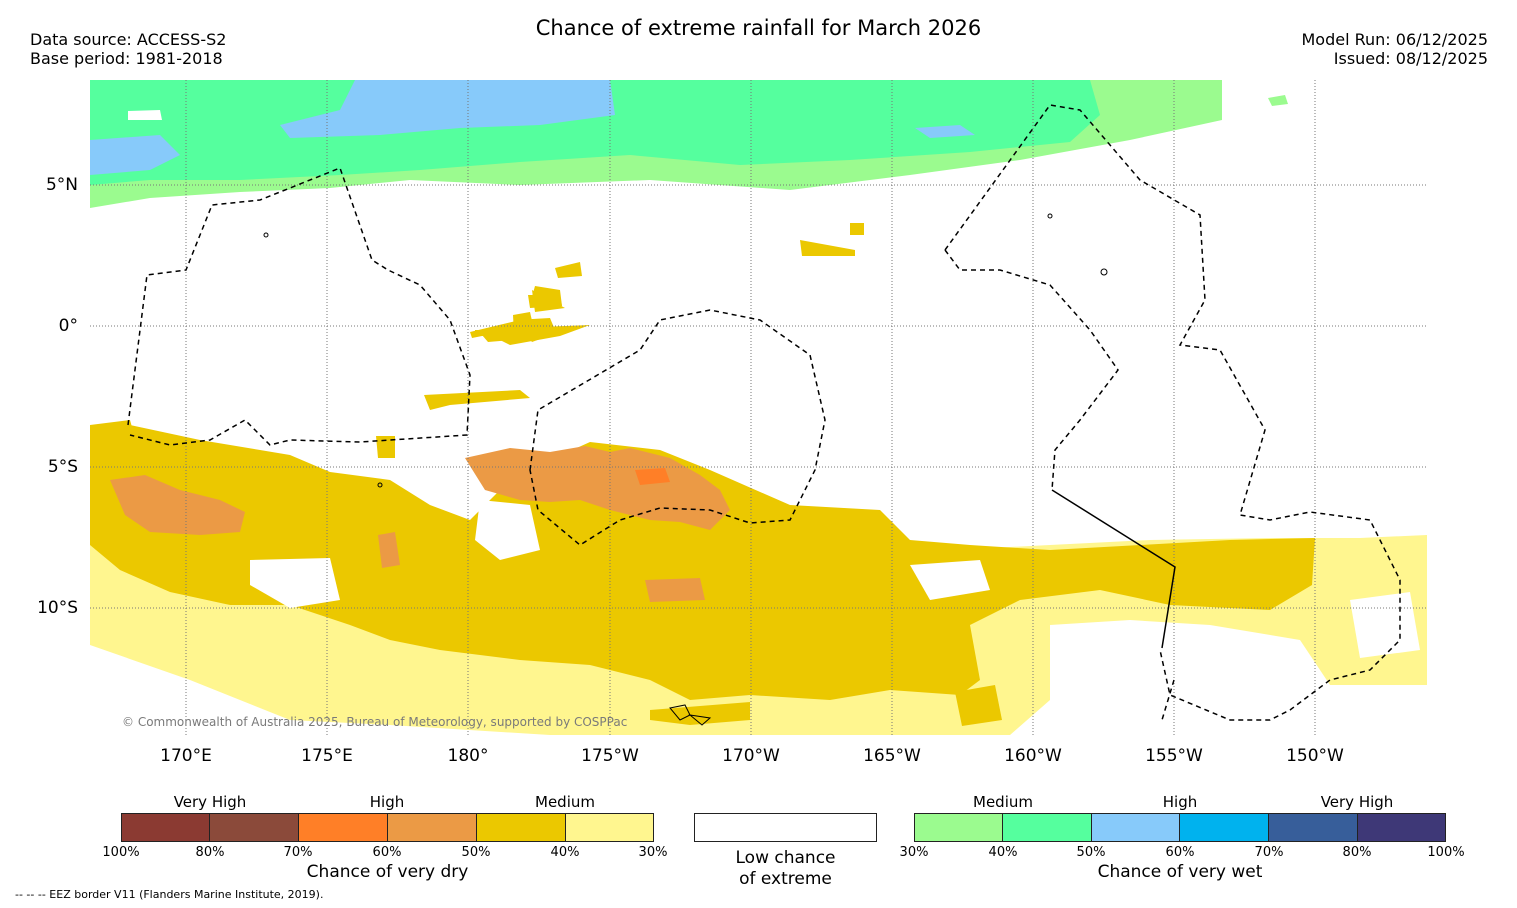 The height and width of the screenshot is (908, 1517). Describe the element at coordinates (1357, 852) in the screenshot. I see `wet-tick: 80%` at that location.